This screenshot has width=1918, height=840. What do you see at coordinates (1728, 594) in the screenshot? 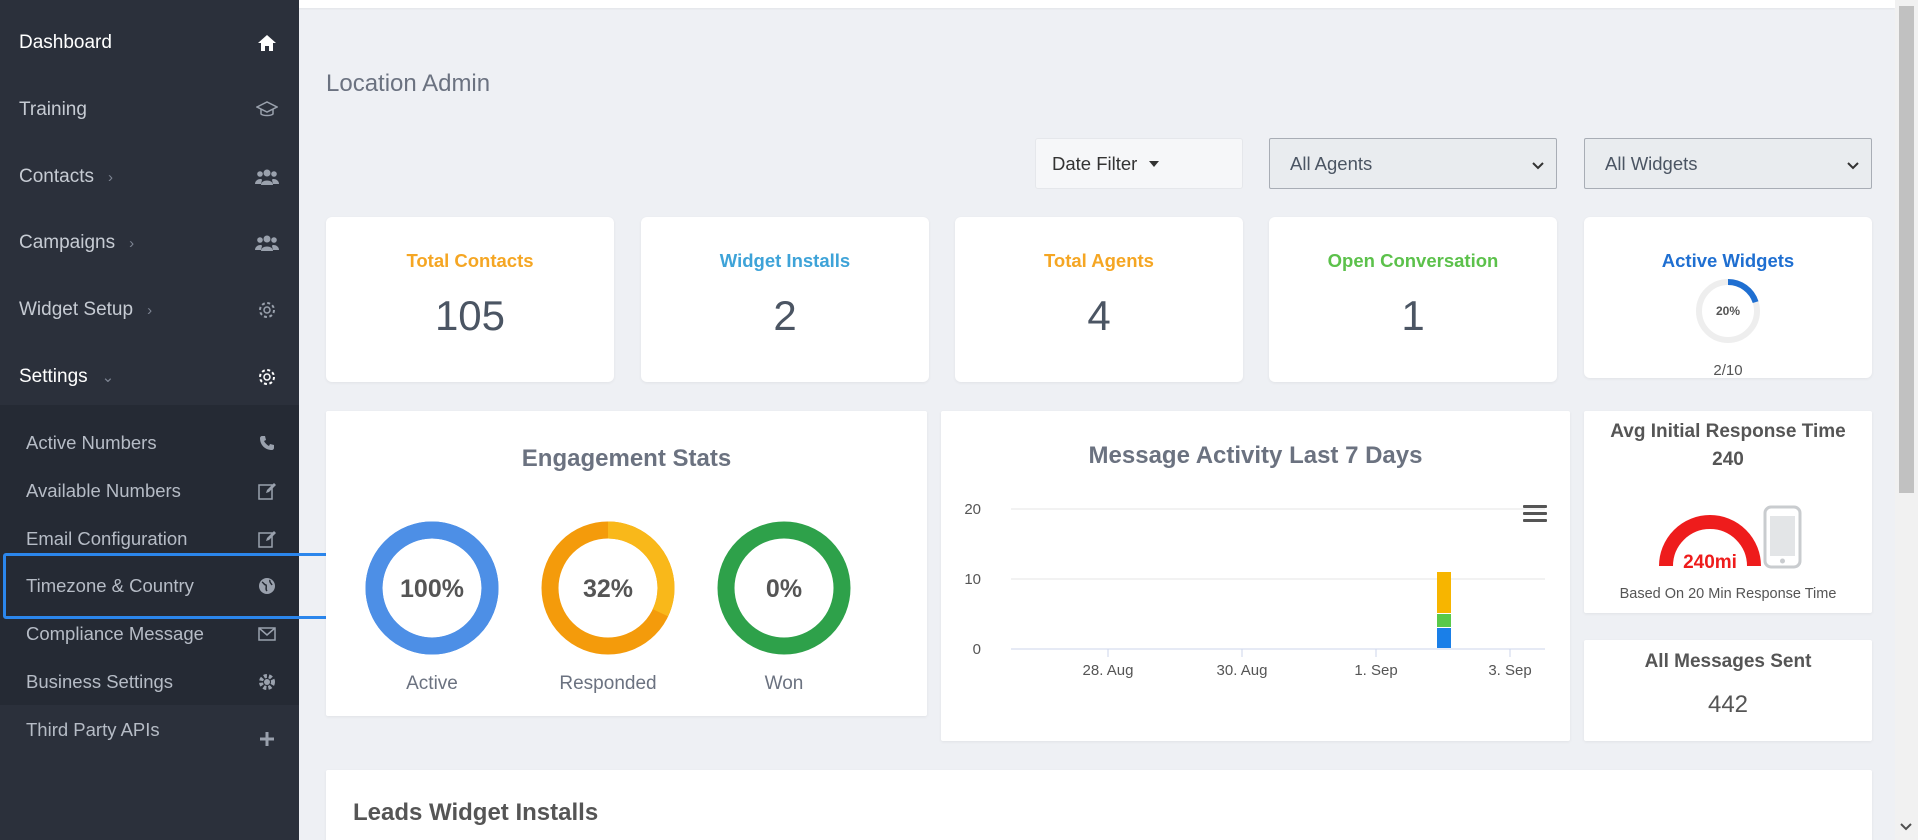
I see `response-time-footnote: Based On 20 Min Response Time` at bounding box center [1728, 594].